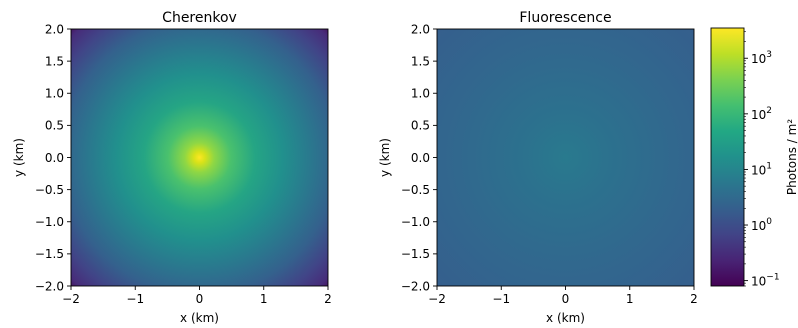  What do you see at coordinates (71, 299) in the screenshot?
I see `cherenkov-x-tick-label: −2` at bounding box center [71, 299].